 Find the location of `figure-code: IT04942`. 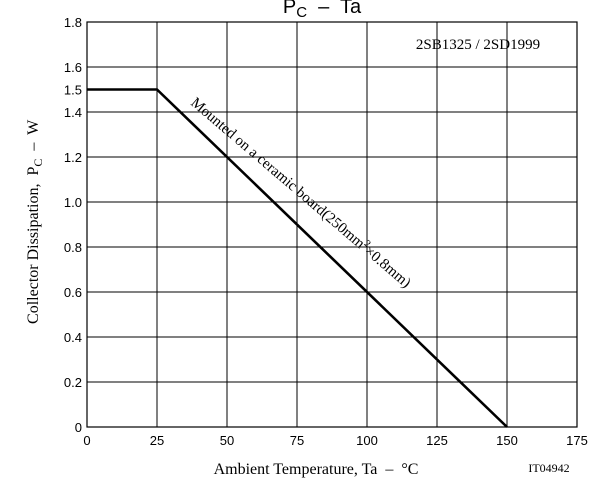

figure-code: IT04942 is located at coordinates (548, 468).